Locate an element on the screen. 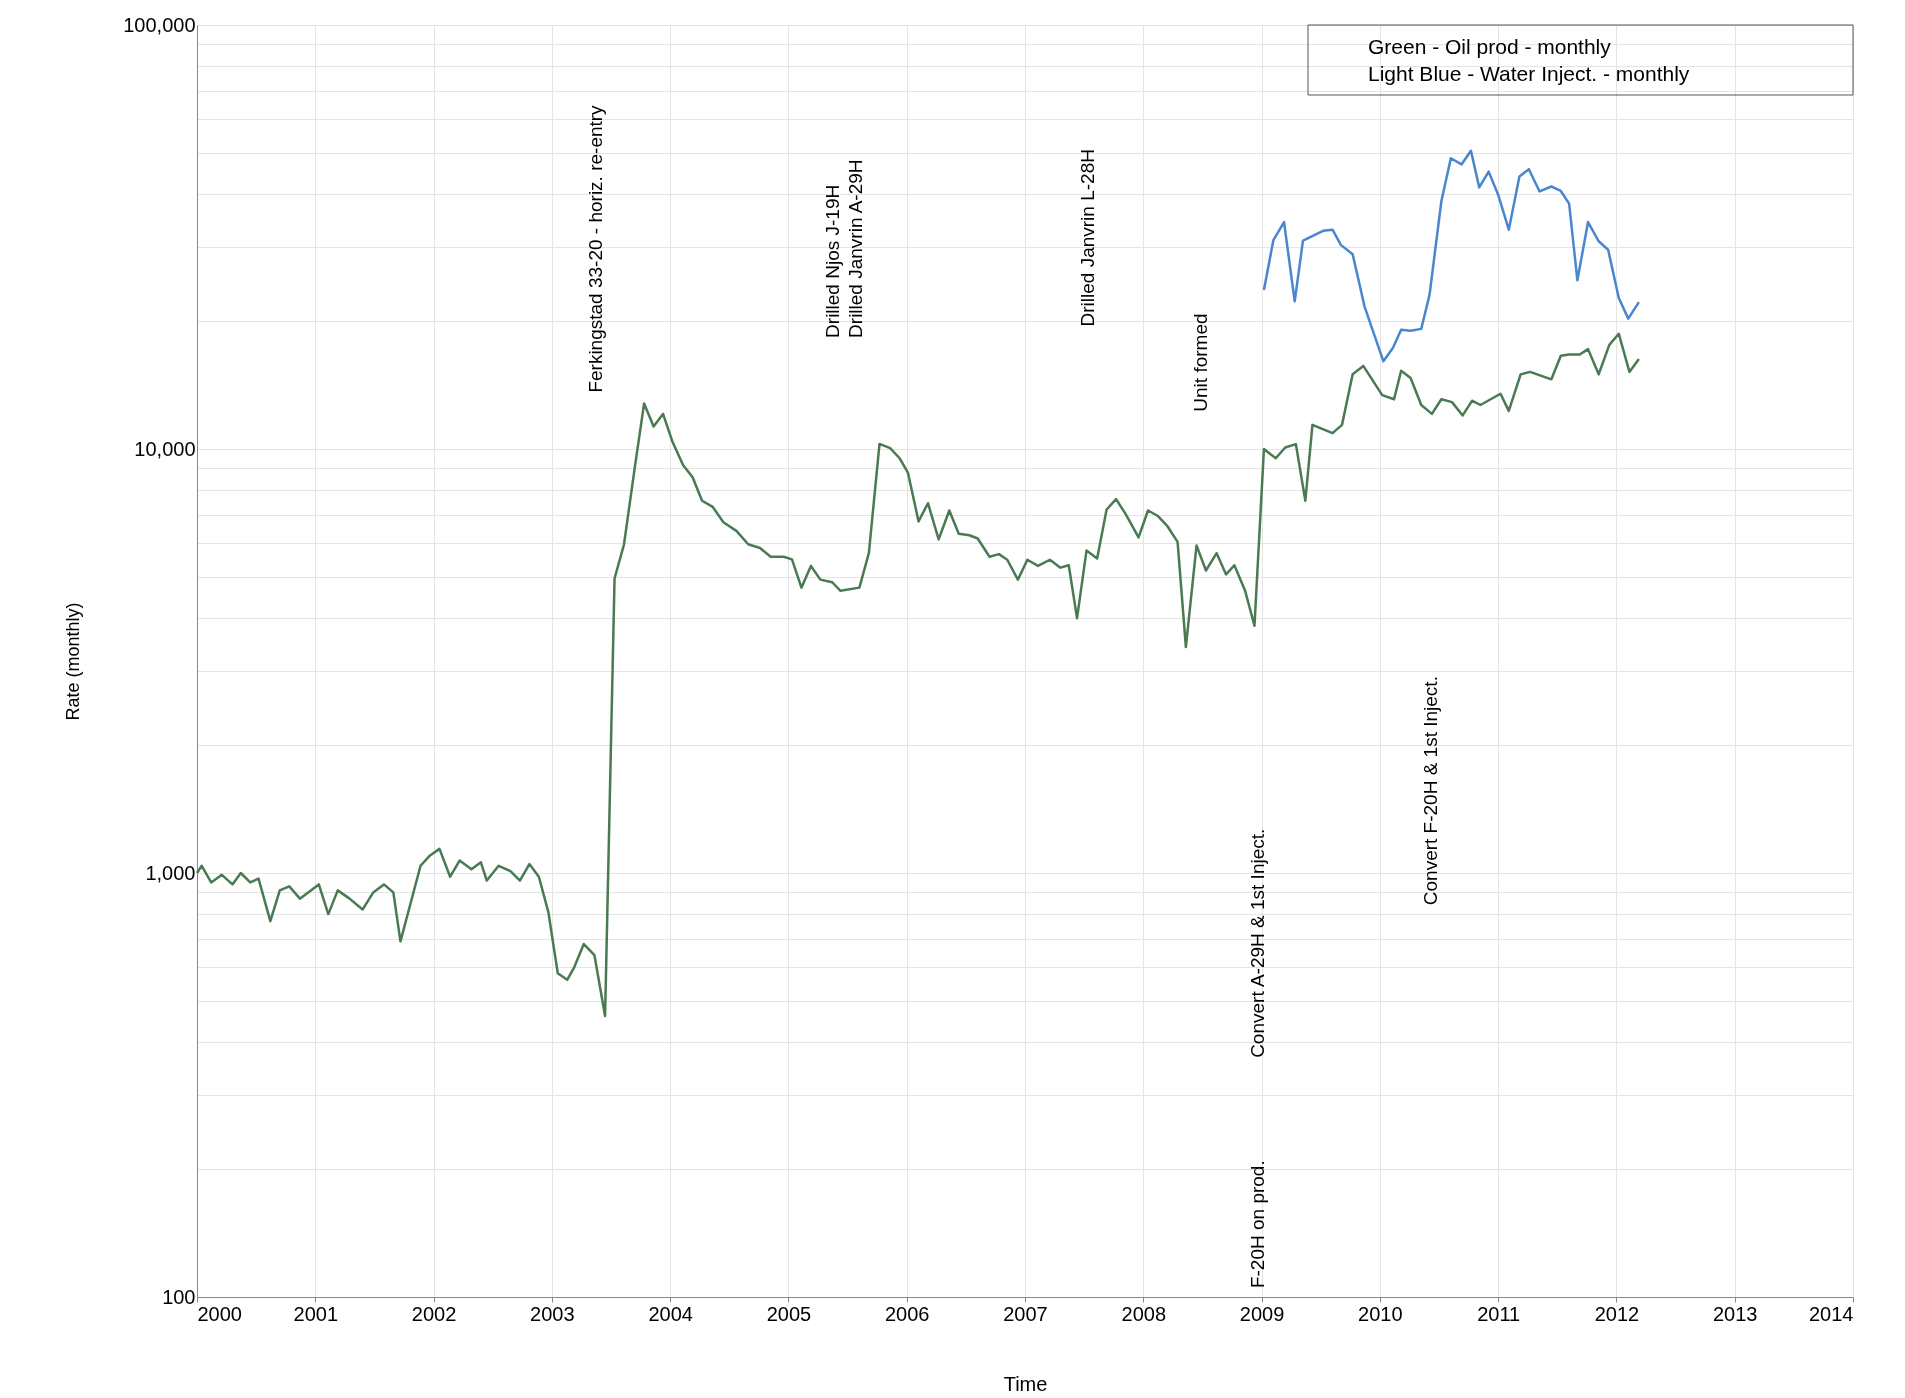  annotation: Unit formed is located at coordinates (1200, 362).